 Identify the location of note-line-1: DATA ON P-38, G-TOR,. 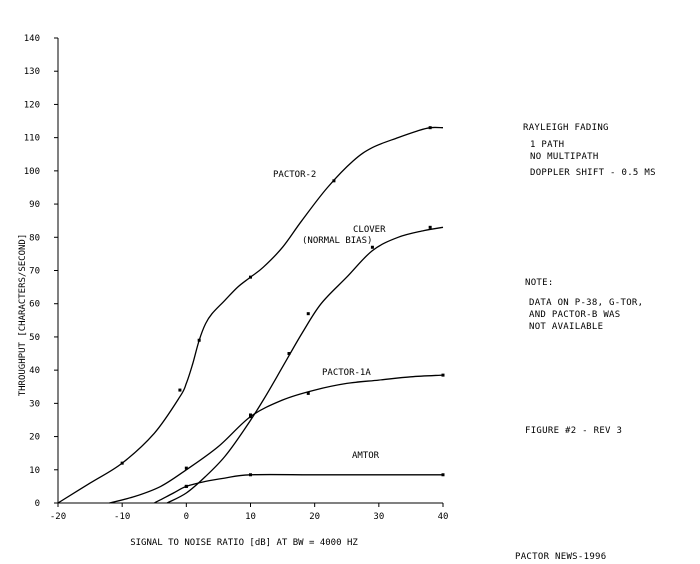
(586, 303).